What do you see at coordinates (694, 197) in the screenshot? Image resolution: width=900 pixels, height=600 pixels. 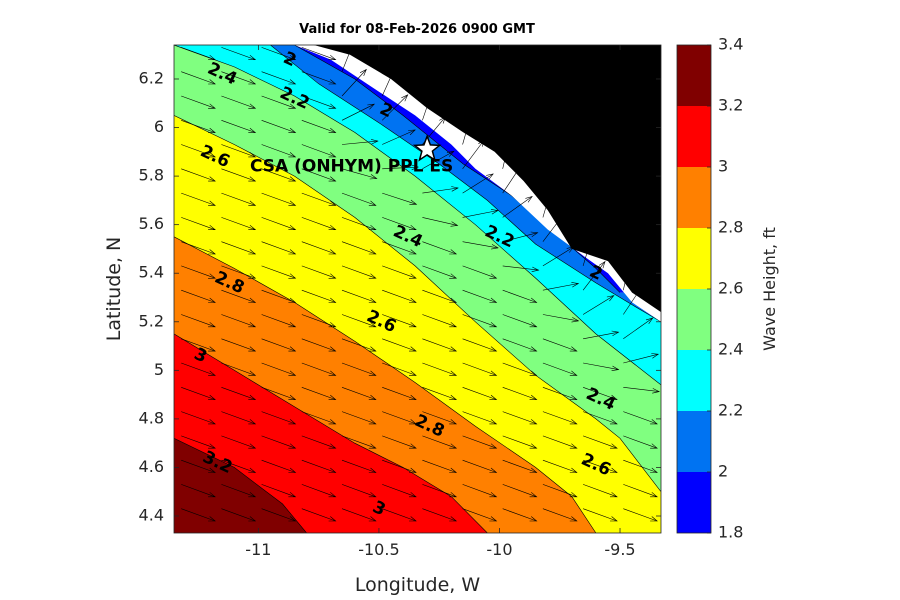 I see `colorbar-swatch` at bounding box center [694, 197].